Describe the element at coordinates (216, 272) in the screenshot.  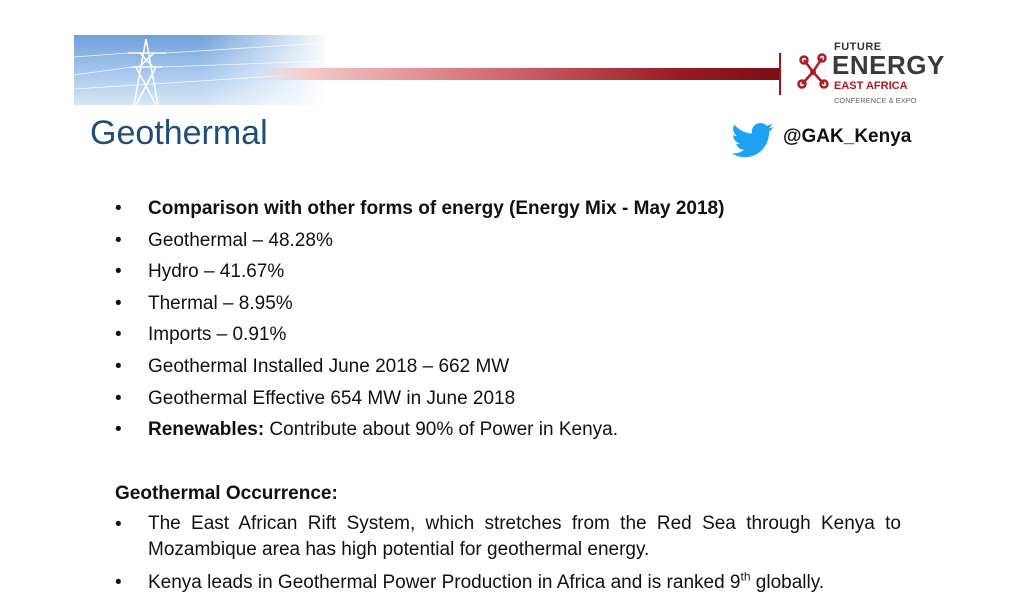
I see `bullet-text: Hydro – 41.67%` at that location.